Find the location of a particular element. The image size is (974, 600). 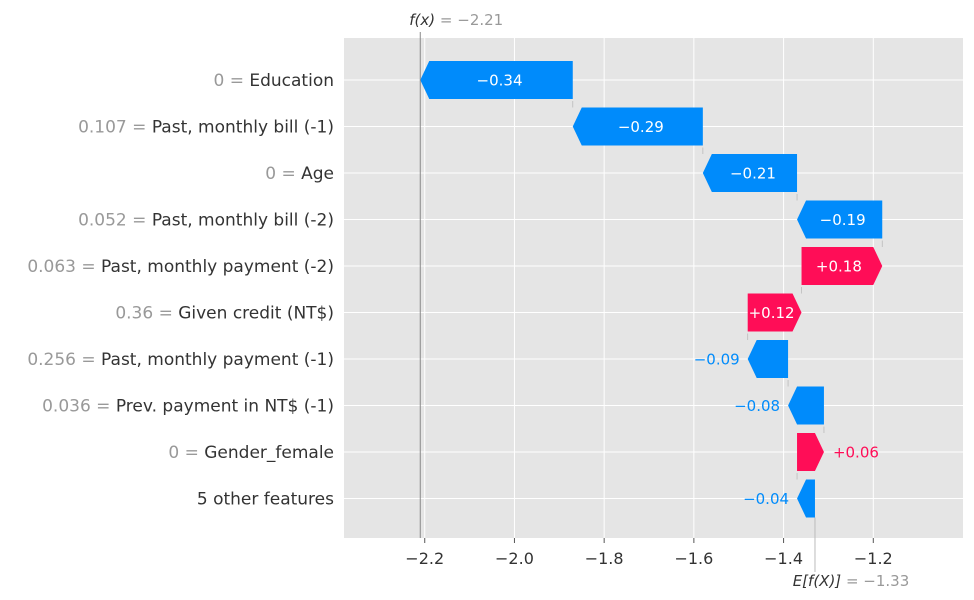

feature-label: 5 other features is located at coordinates (265, 500).